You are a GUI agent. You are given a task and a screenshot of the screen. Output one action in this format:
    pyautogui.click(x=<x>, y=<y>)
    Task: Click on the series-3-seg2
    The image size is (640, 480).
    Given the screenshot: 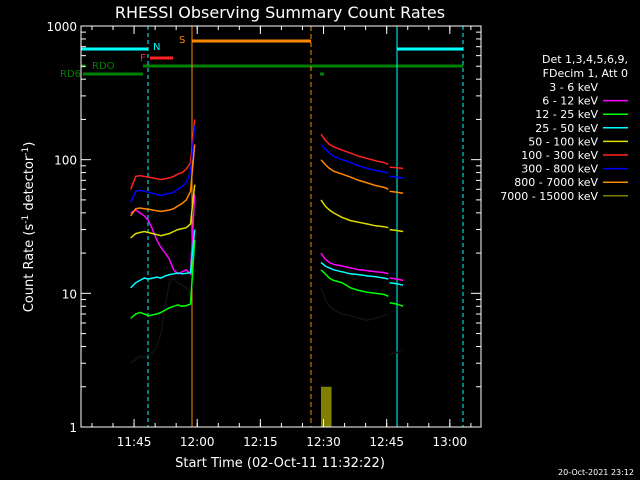 What is the action you would take?
    pyautogui.click(x=354, y=270)
    